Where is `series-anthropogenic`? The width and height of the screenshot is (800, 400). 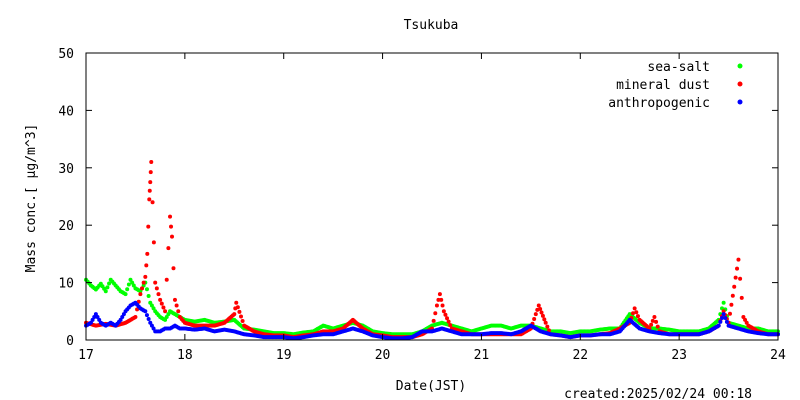 series-anthropogenic is located at coordinates (432, 320).